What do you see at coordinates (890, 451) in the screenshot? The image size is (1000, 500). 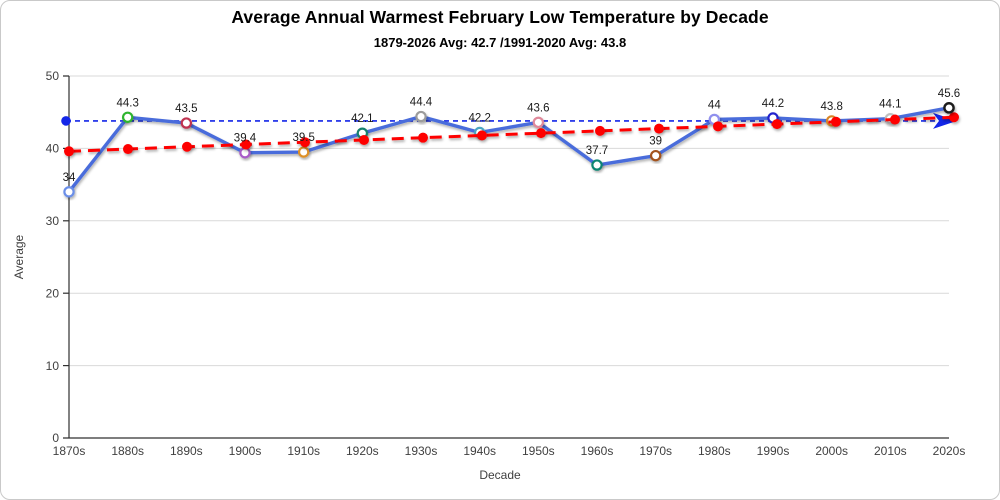 I see `x-category-label-2010s: 2010s` at bounding box center [890, 451].